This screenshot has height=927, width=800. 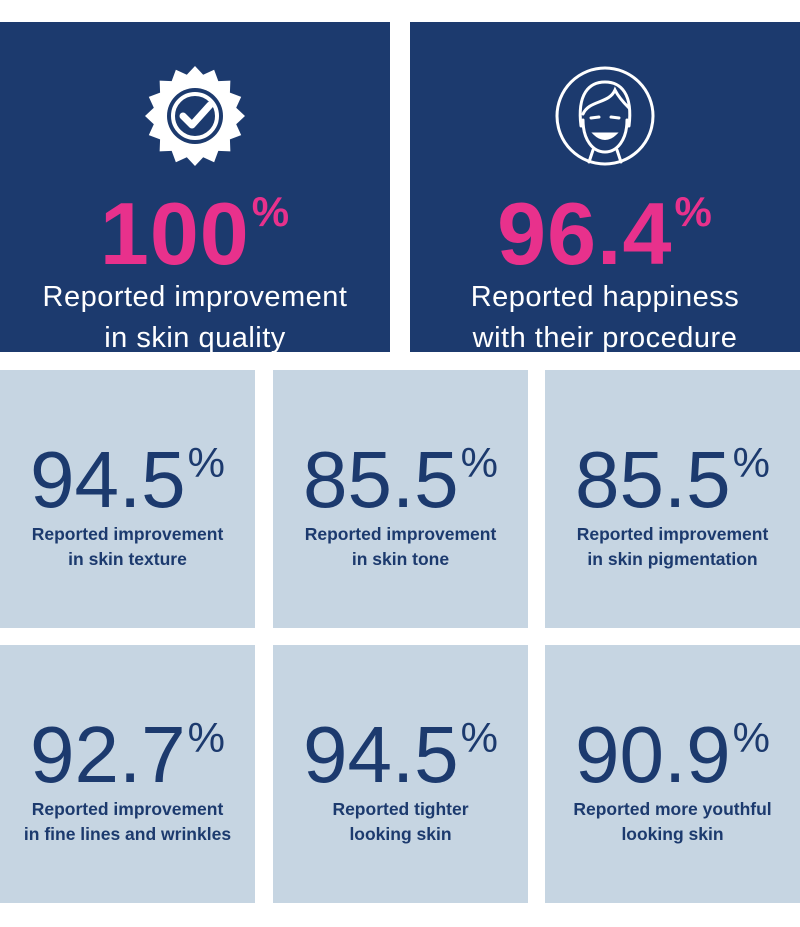 What do you see at coordinates (107, 754) in the screenshot?
I see `value: 92.7` at bounding box center [107, 754].